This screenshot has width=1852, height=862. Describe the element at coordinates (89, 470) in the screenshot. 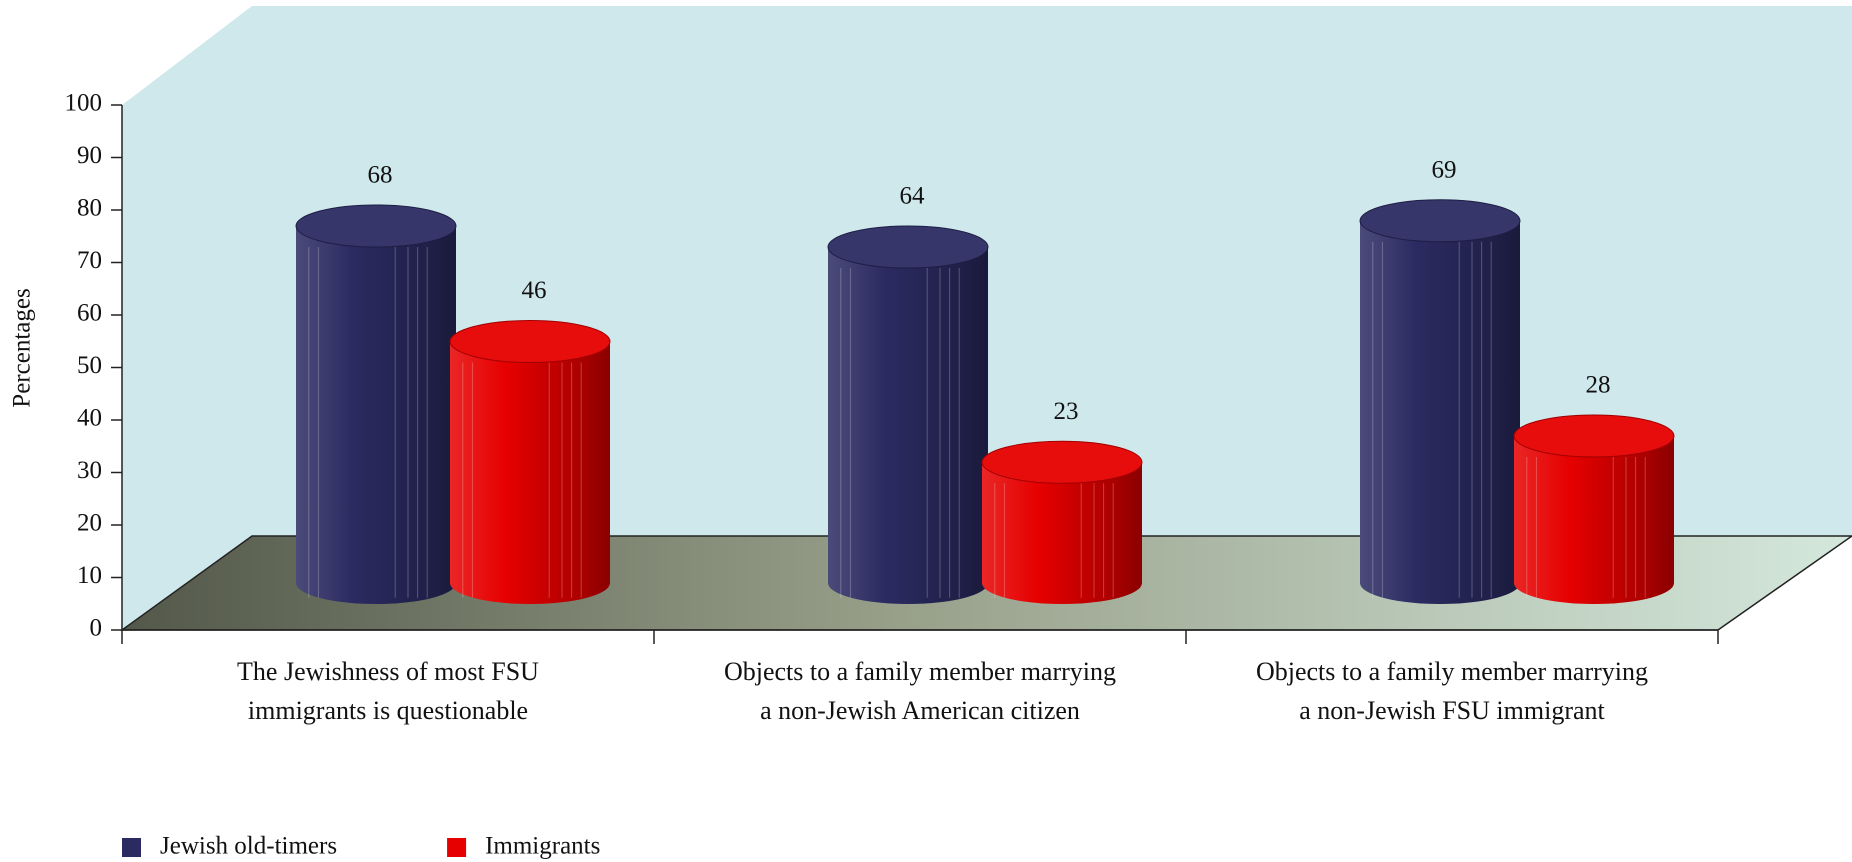

I see `y-tick-label: 30` at that location.